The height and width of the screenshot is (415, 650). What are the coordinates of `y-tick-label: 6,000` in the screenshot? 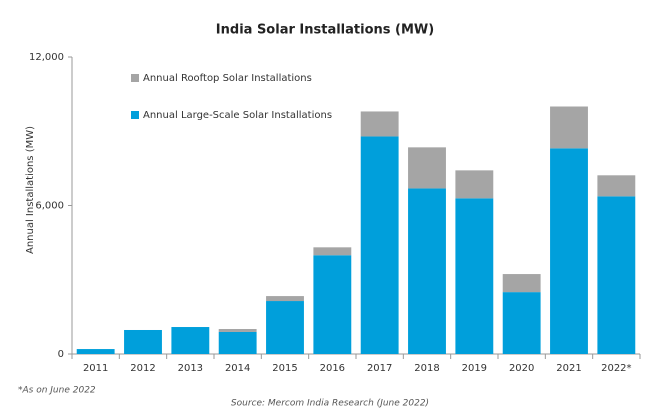 It's located at (49, 206).